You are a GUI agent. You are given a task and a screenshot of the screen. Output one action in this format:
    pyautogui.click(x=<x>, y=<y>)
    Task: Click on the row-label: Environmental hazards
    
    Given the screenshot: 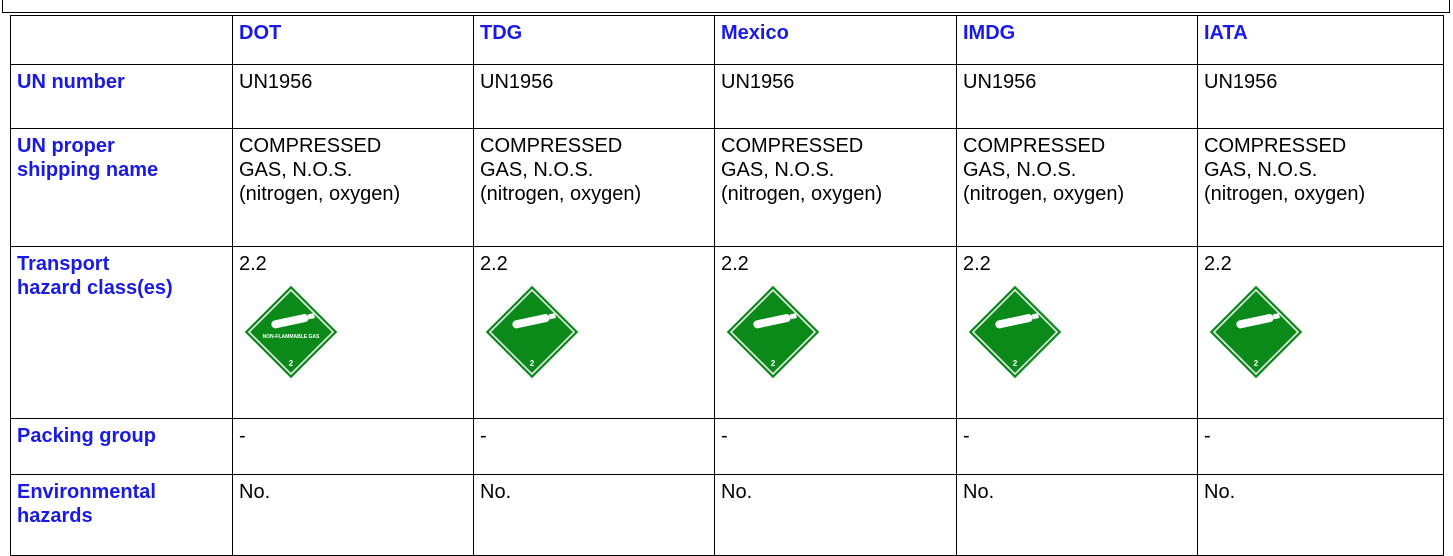 What is the action you would take?
    pyautogui.click(x=121, y=515)
    